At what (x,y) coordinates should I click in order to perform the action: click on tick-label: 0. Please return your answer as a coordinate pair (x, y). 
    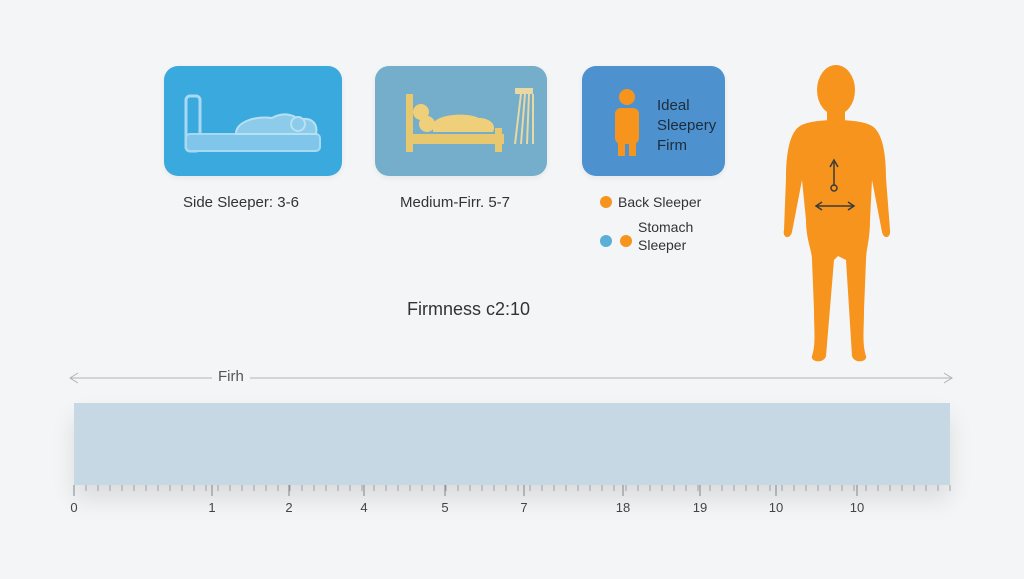
    Looking at the image, I should click on (74, 507).